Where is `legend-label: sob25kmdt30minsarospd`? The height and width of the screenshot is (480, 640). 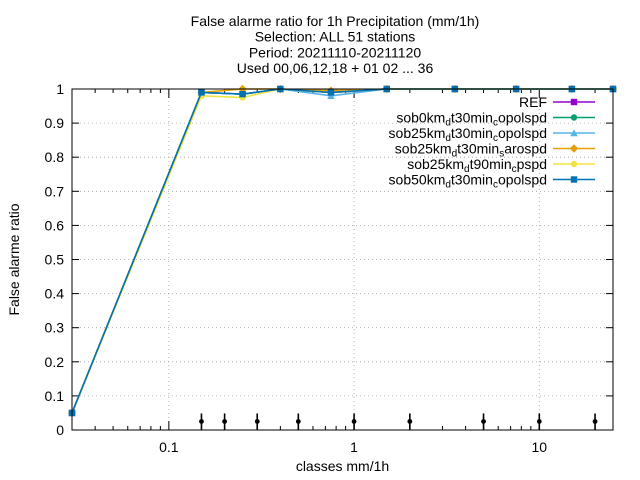 legend-label: sob25kmdt30minsarospd is located at coordinates (471, 150).